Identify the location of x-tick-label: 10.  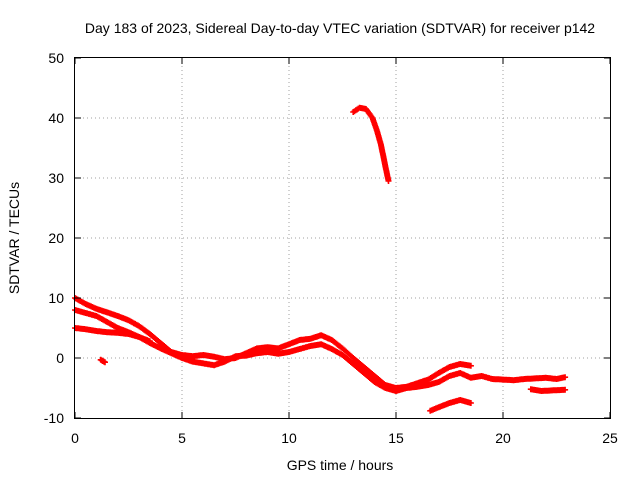
(289, 438).